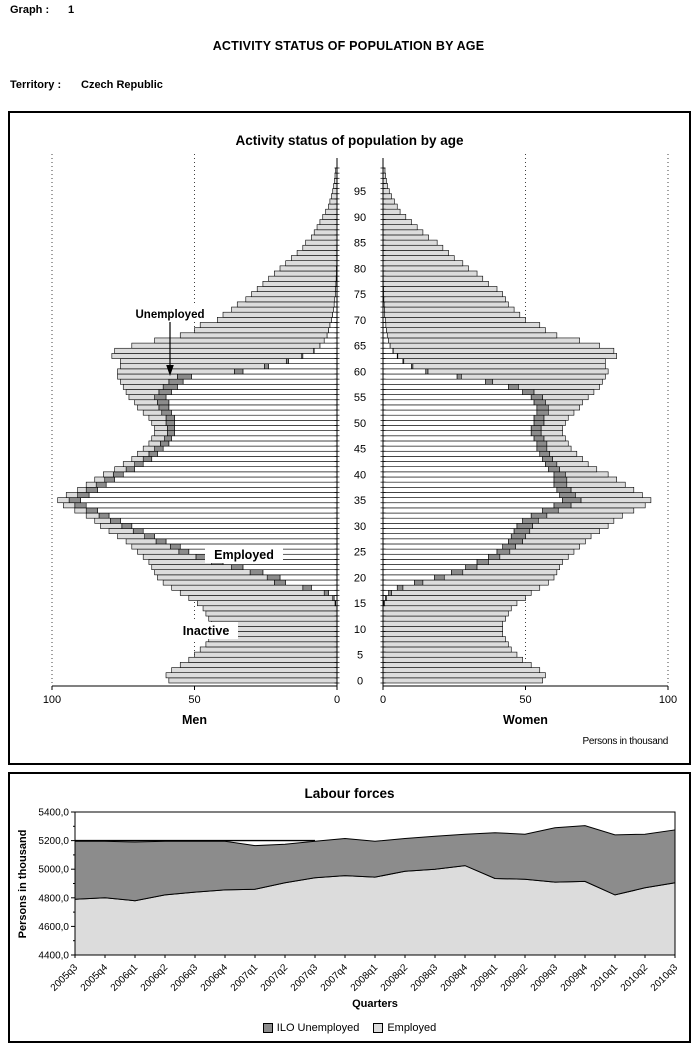  I want to click on bar-women-age-37-employed, so click(470, 489).